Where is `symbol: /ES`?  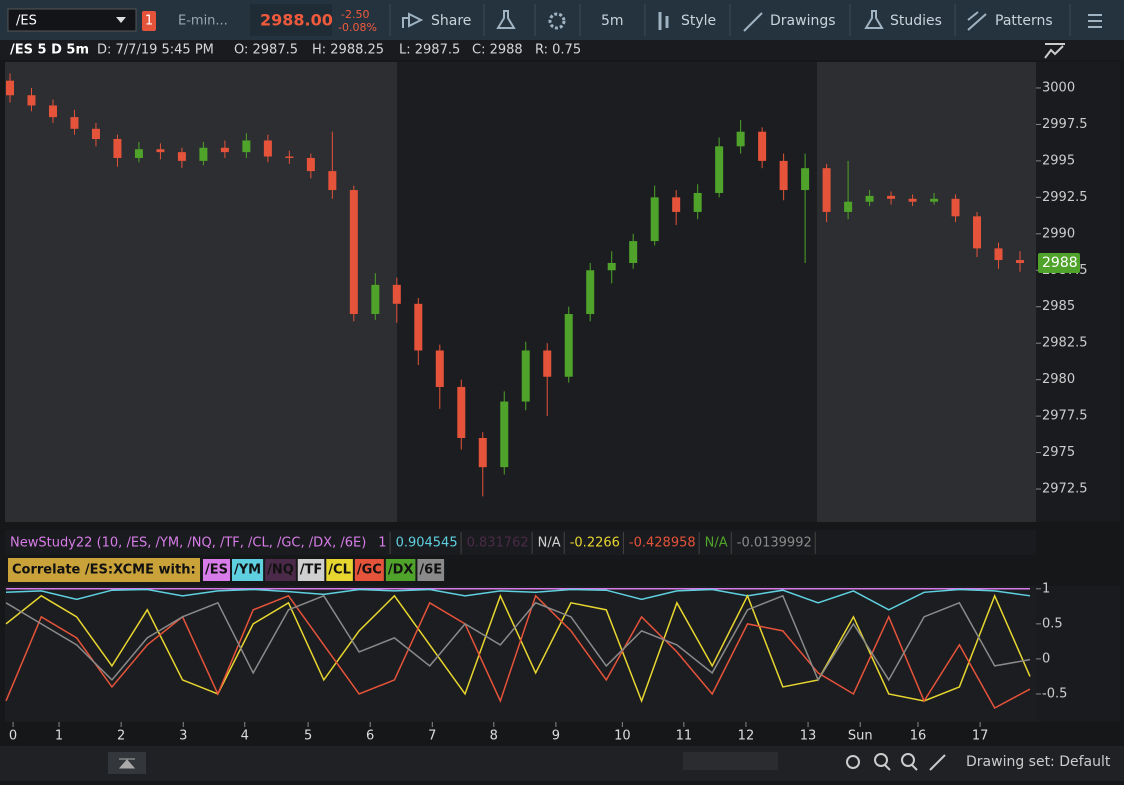 symbol: /ES is located at coordinates (26, 21).